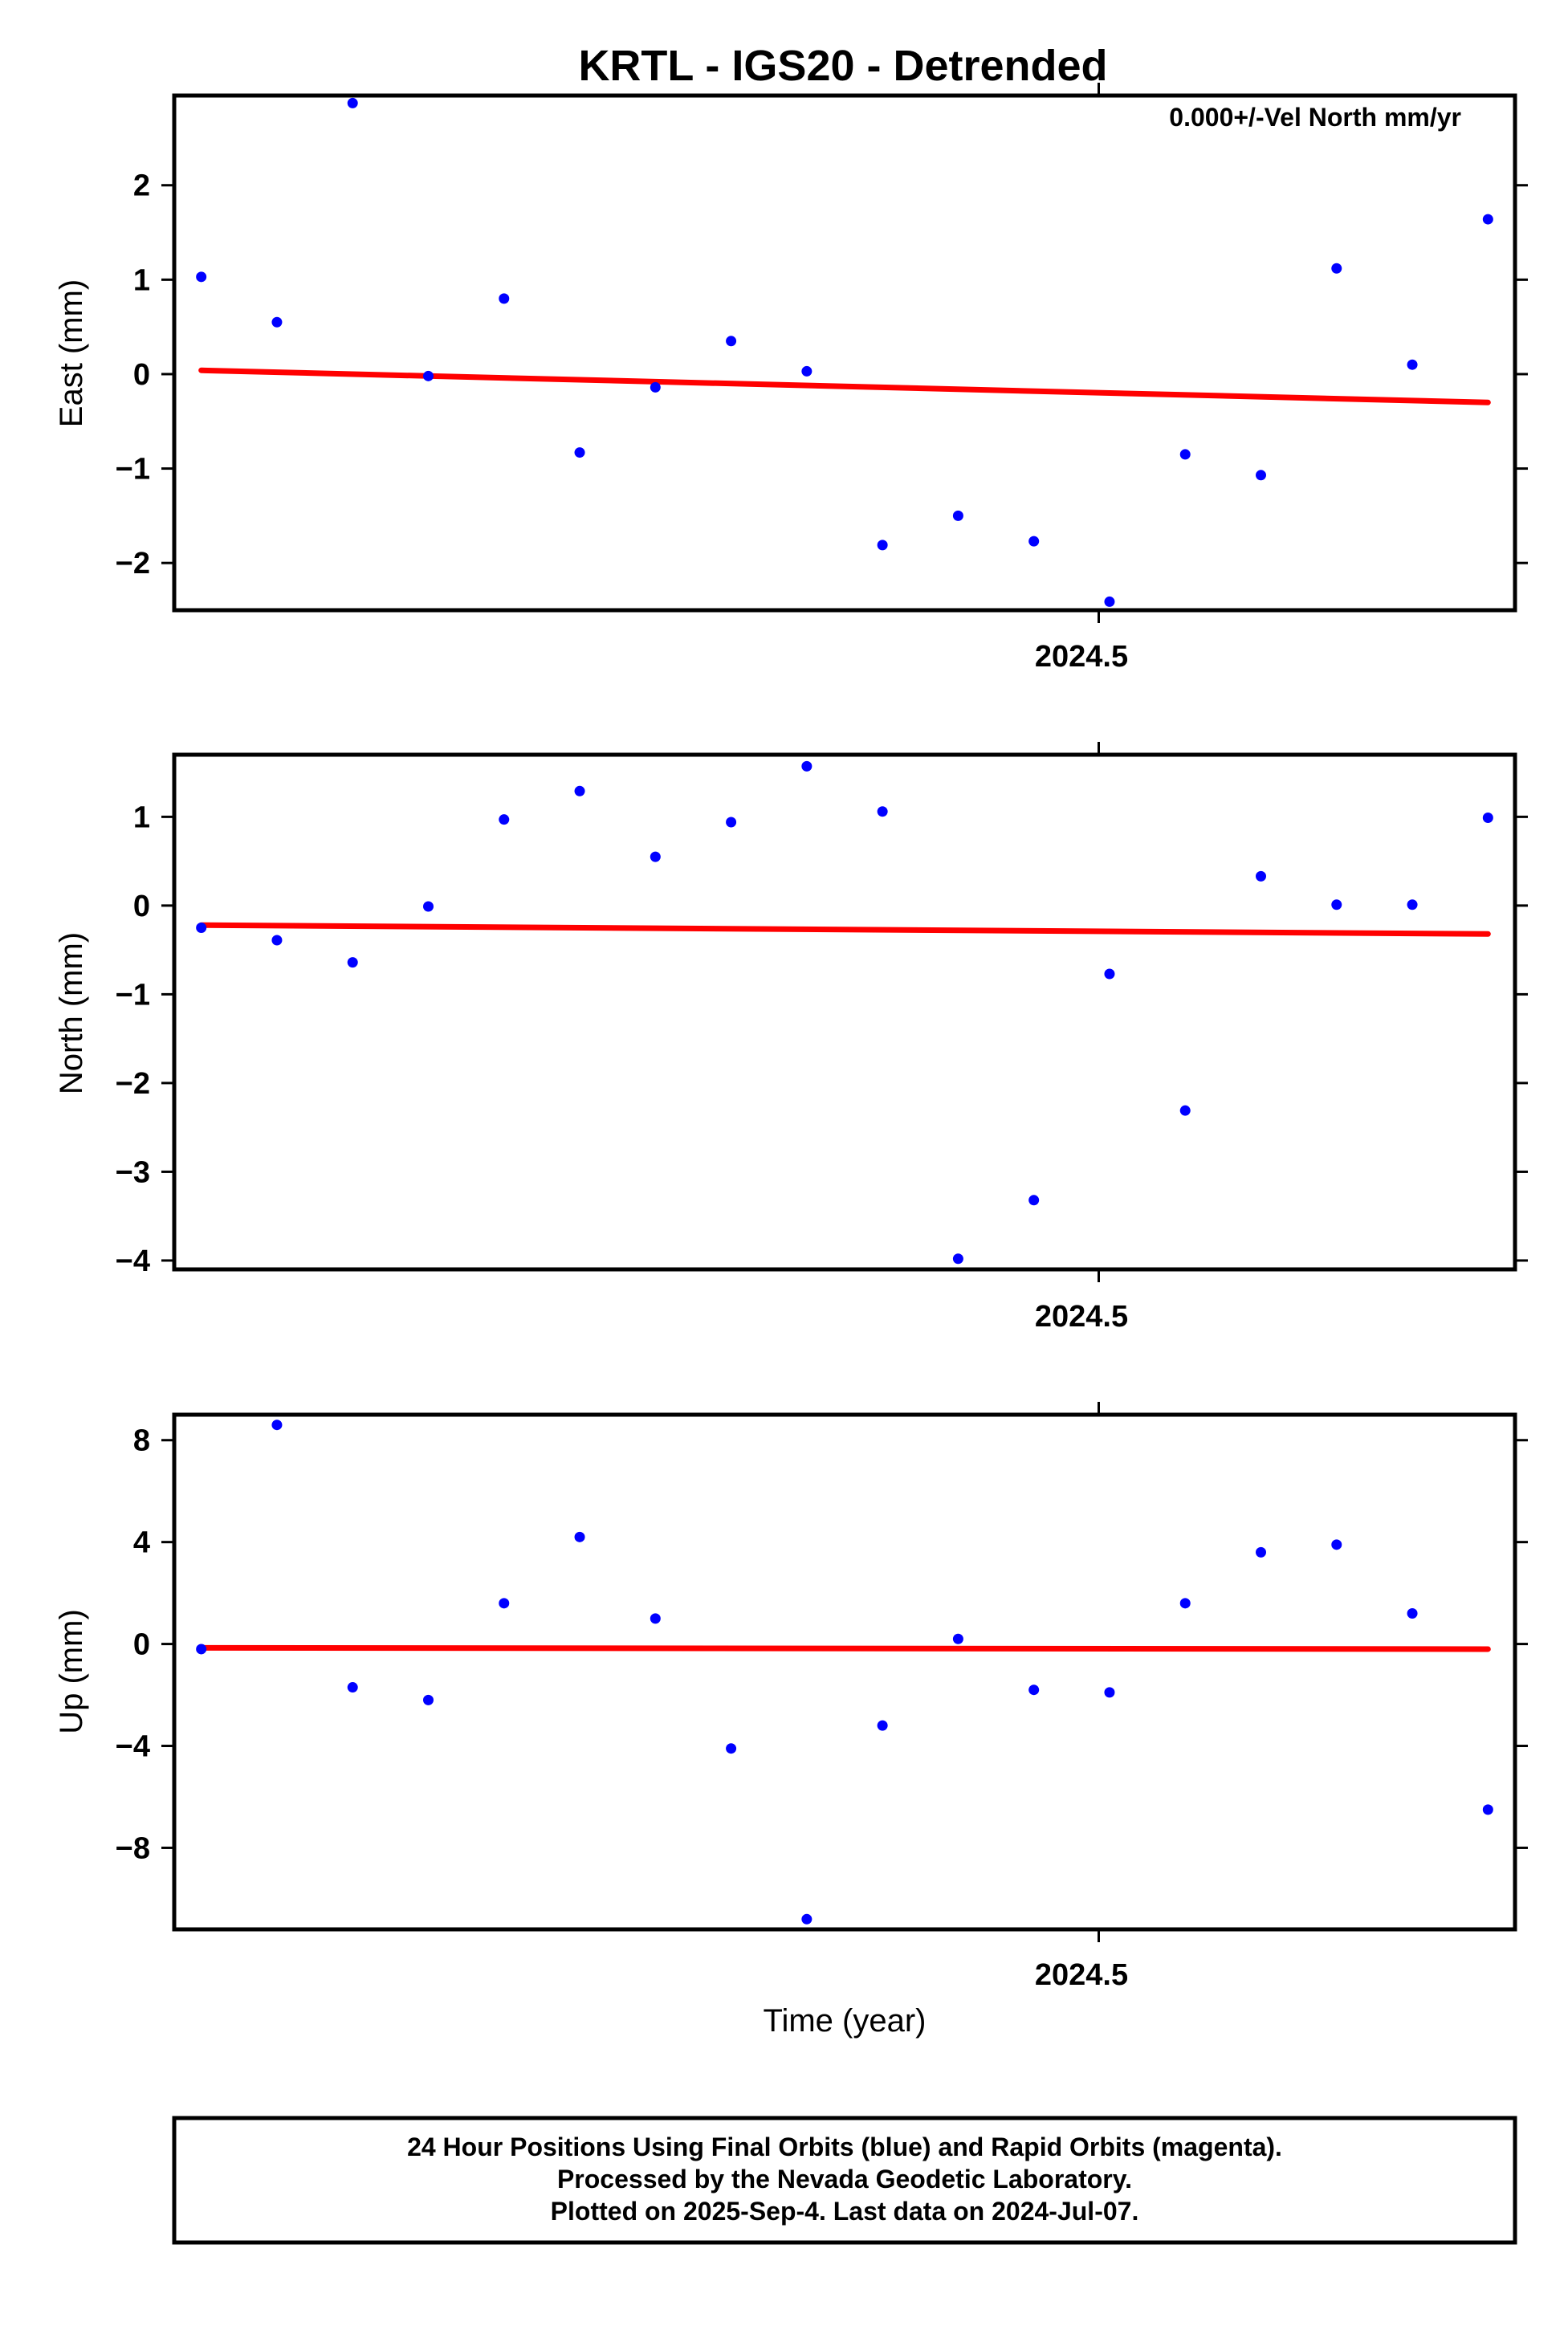  I want to click on chart-title: KRTL - IGS20 - Detrended, so click(842, 66).